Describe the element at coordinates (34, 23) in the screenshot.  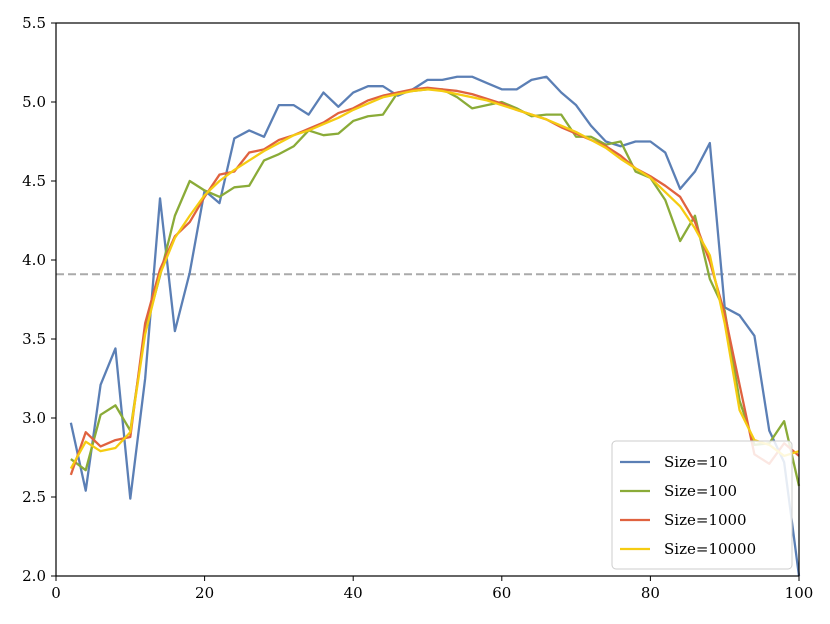
I see `y-tick-label: 5.5` at that location.